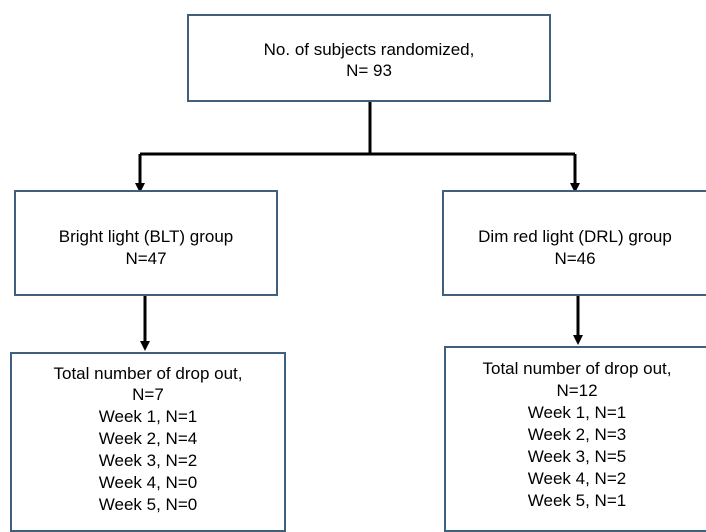  What do you see at coordinates (148, 373) in the screenshot?
I see `blt-dropout-label: Total number of drop out,` at bounding box center [148, 373].